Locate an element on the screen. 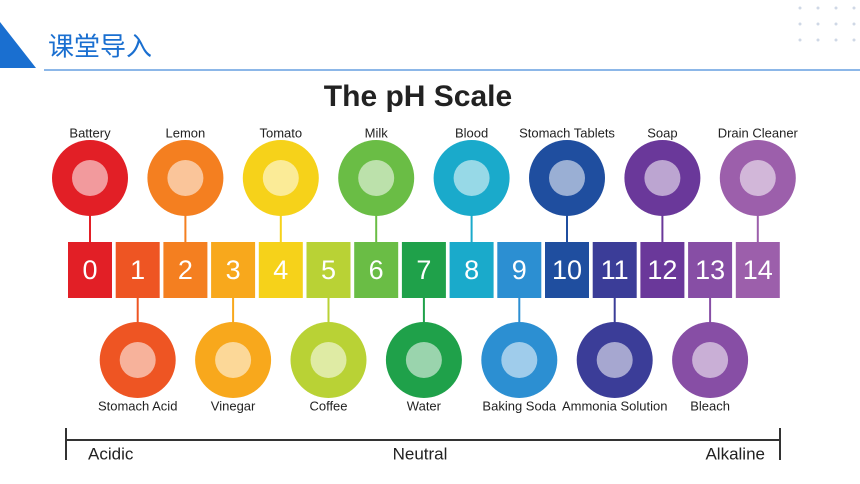 The height and width of the screenshot is (484, 860). ph-number: 1 is located at coordinates (137, 270).